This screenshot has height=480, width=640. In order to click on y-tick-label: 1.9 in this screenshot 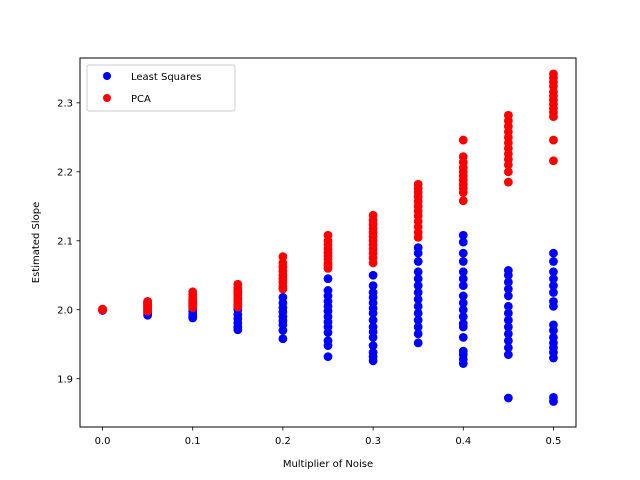, I will do `click(65, 379)`.